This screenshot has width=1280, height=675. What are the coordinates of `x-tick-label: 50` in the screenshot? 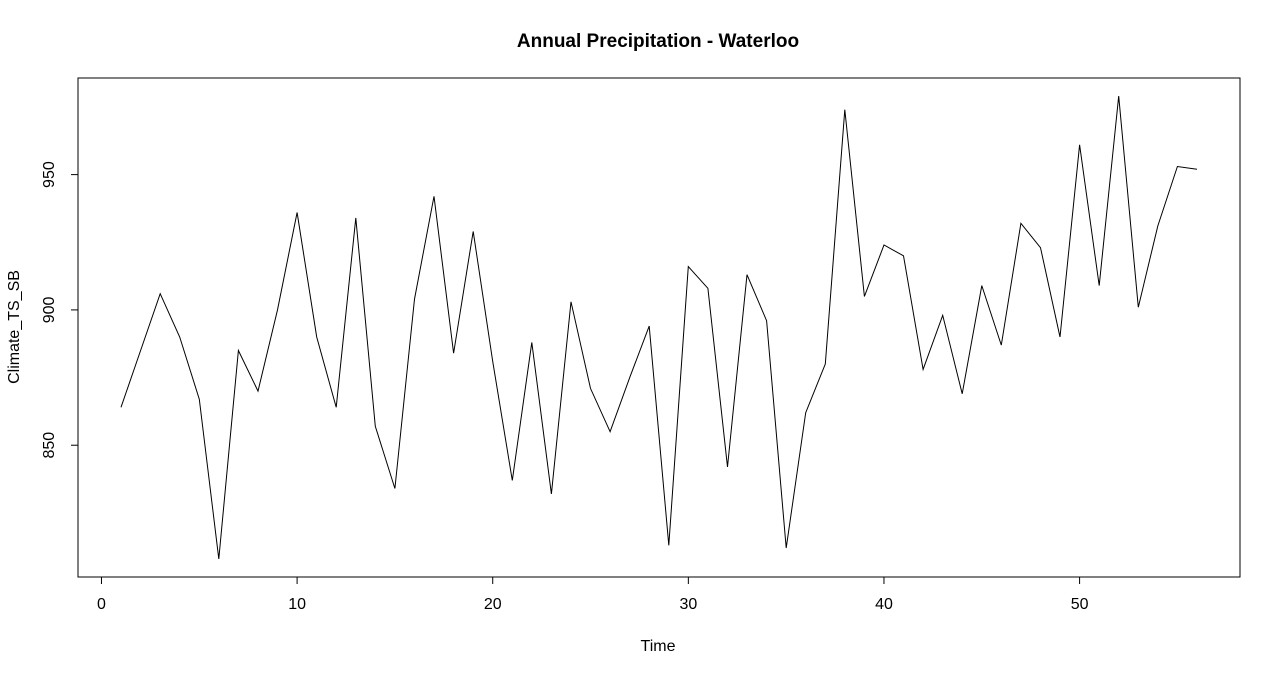 It's located at (1080, 604).